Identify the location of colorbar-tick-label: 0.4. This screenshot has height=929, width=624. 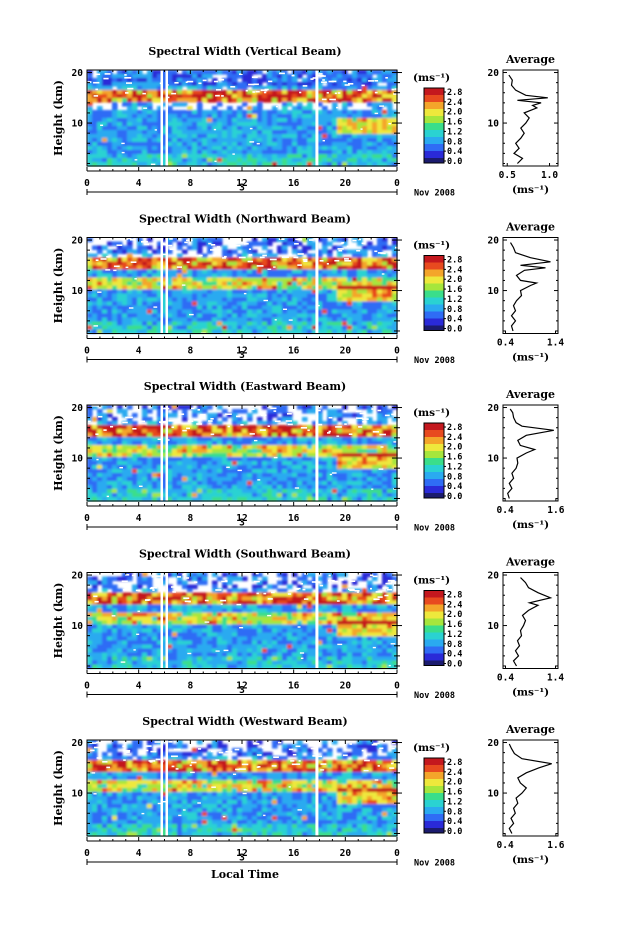
(454, 487).